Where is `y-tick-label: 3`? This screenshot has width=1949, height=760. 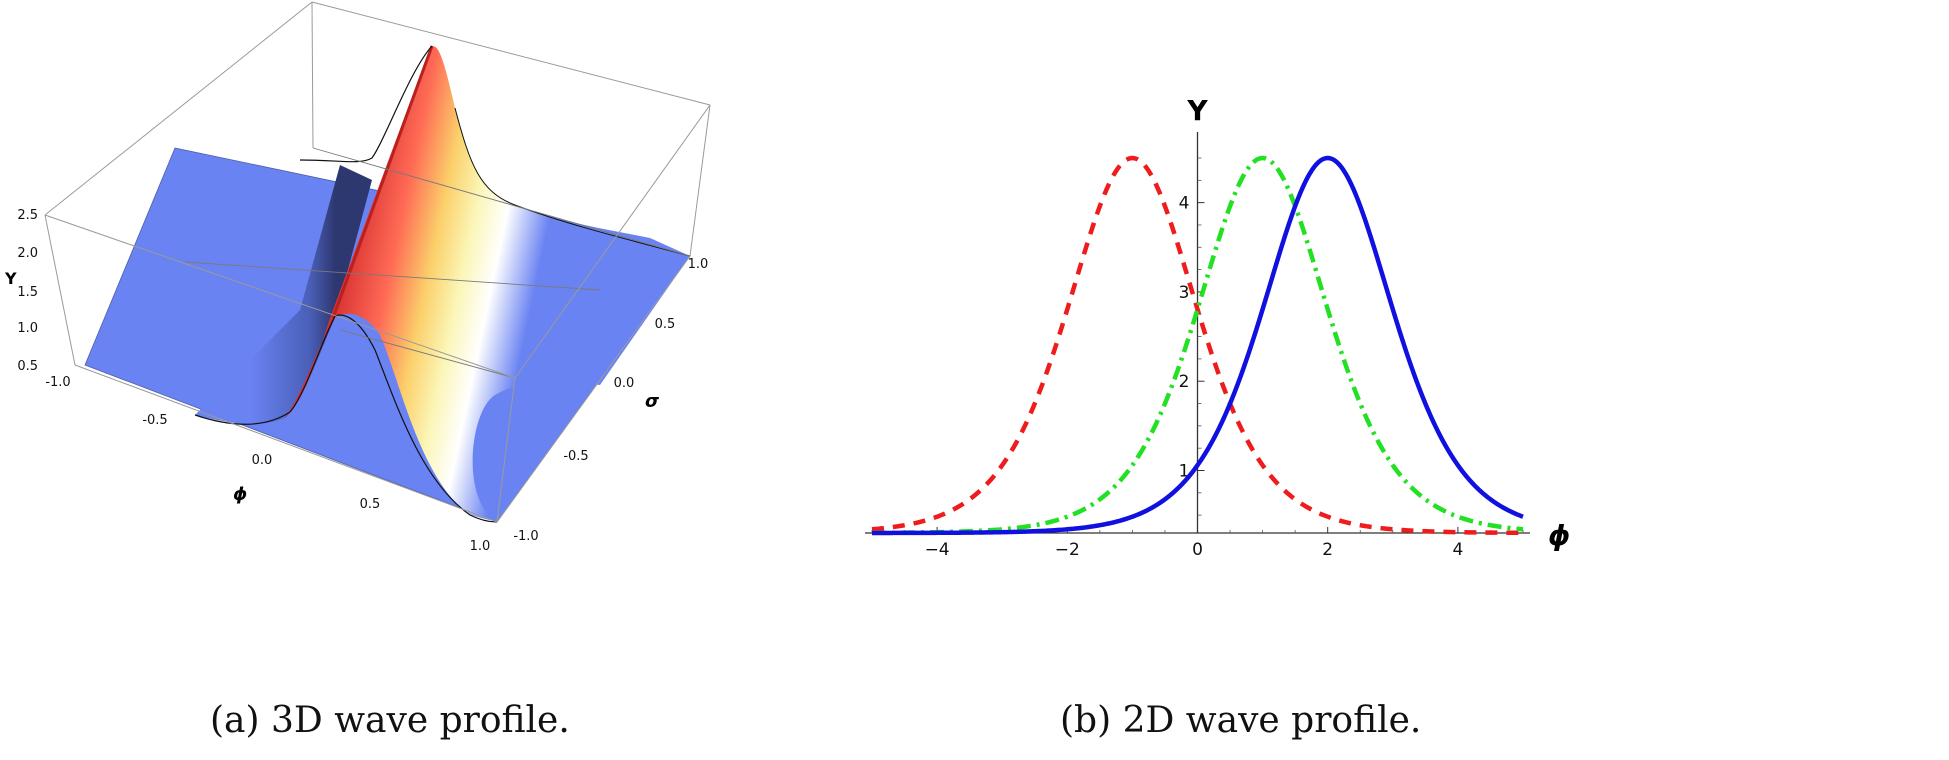
y-tick-label: 3 is located at coordinates (1184, 293).